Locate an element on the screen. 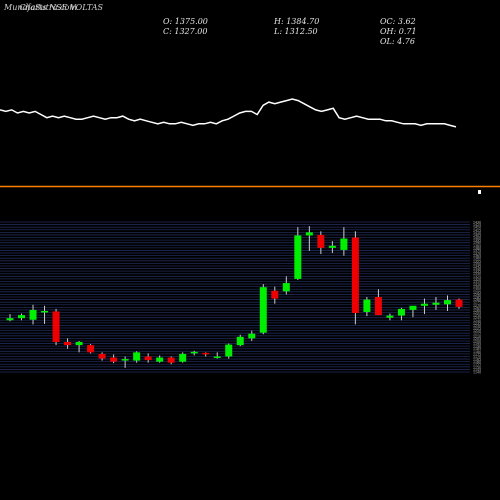 This screenshot has height=500, width=500. y-tick-label: 1305 is located at coordinates (477, 287).